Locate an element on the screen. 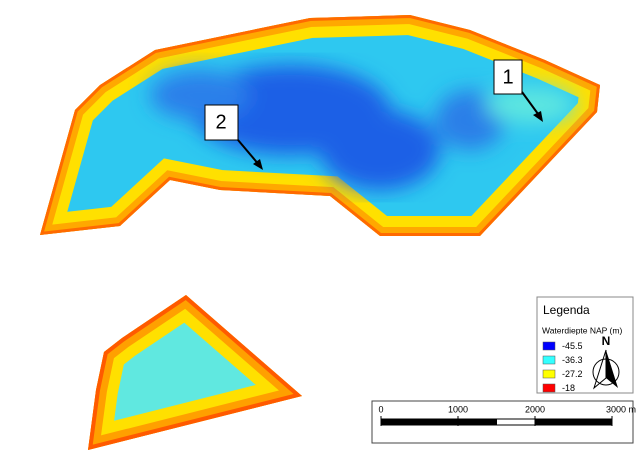 This screenshot has width=640, height=452. legend-title: Legenda is located at coordinates (566, 310).